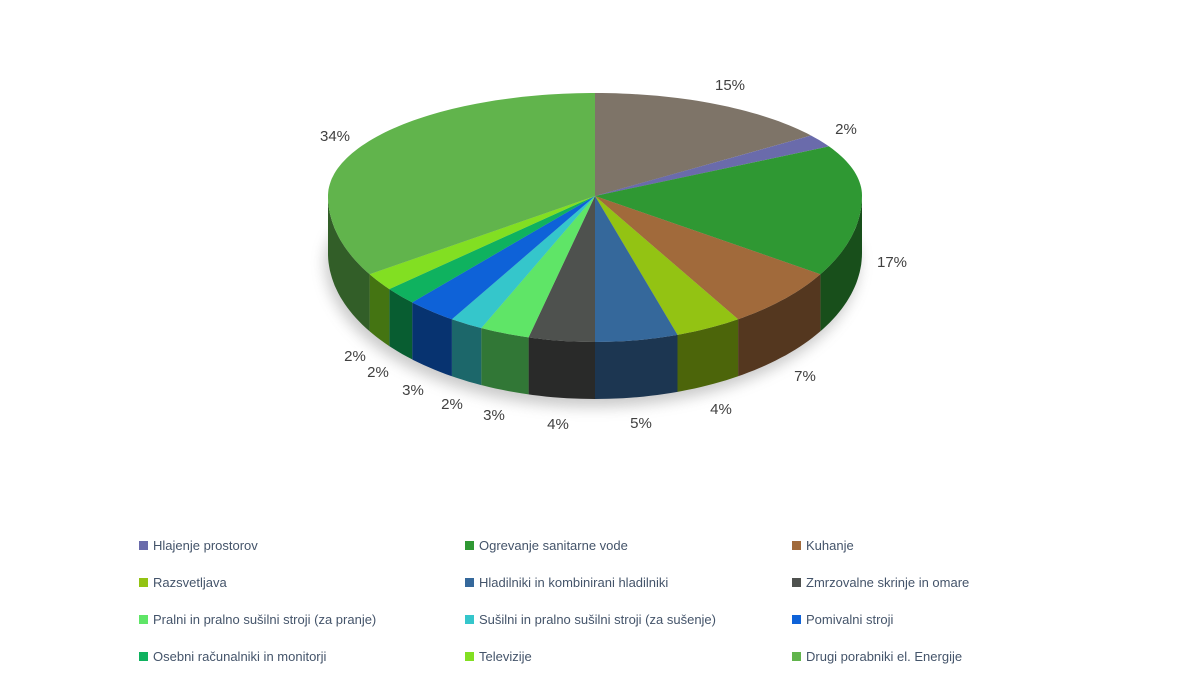  What do you see at coordinates (452, 404) in the screenshot?
I see `percent-label-8: 2%` at bounding box center [452, 404].